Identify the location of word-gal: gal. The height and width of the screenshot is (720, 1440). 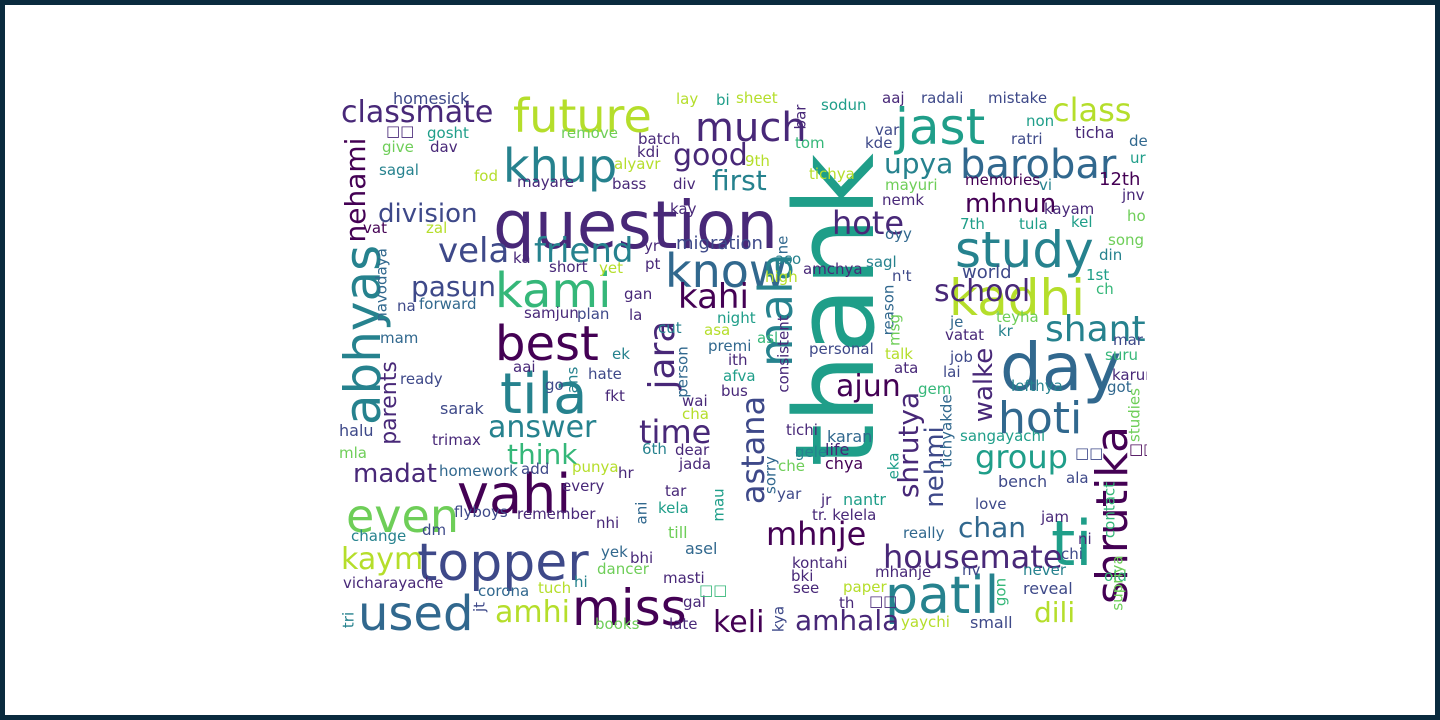
(694, 602).